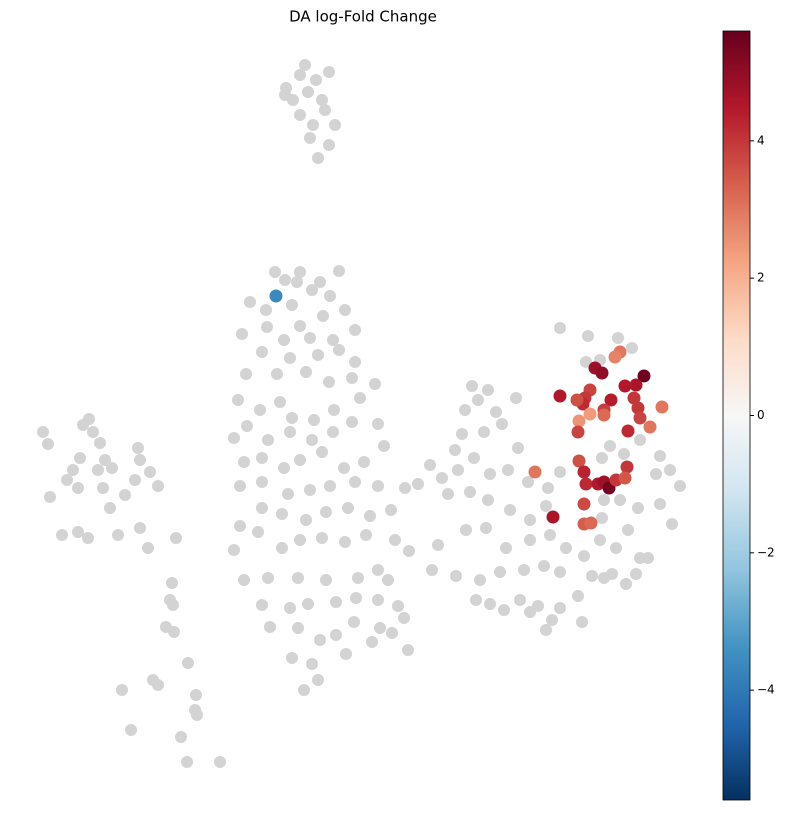 This screenshot has height=814, width=788. I want to click on colorbar-tick-label: 0, so click(761, 415).